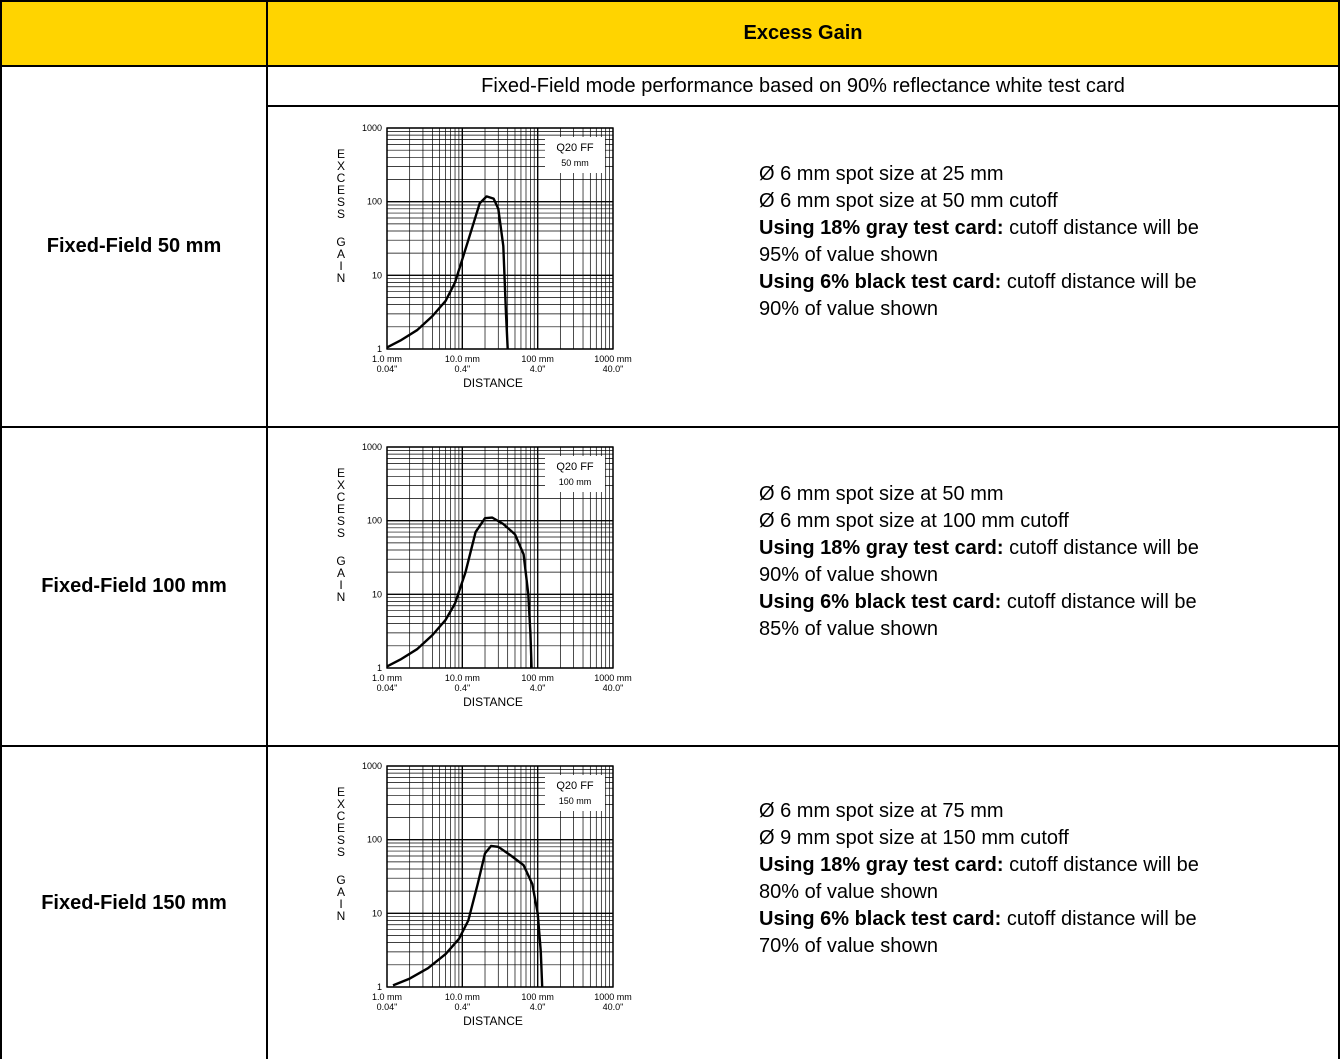 The width and height of the screenshot is (1340, 1059). I want to click on desc-line: 70% of value shown, so click(849, 946).